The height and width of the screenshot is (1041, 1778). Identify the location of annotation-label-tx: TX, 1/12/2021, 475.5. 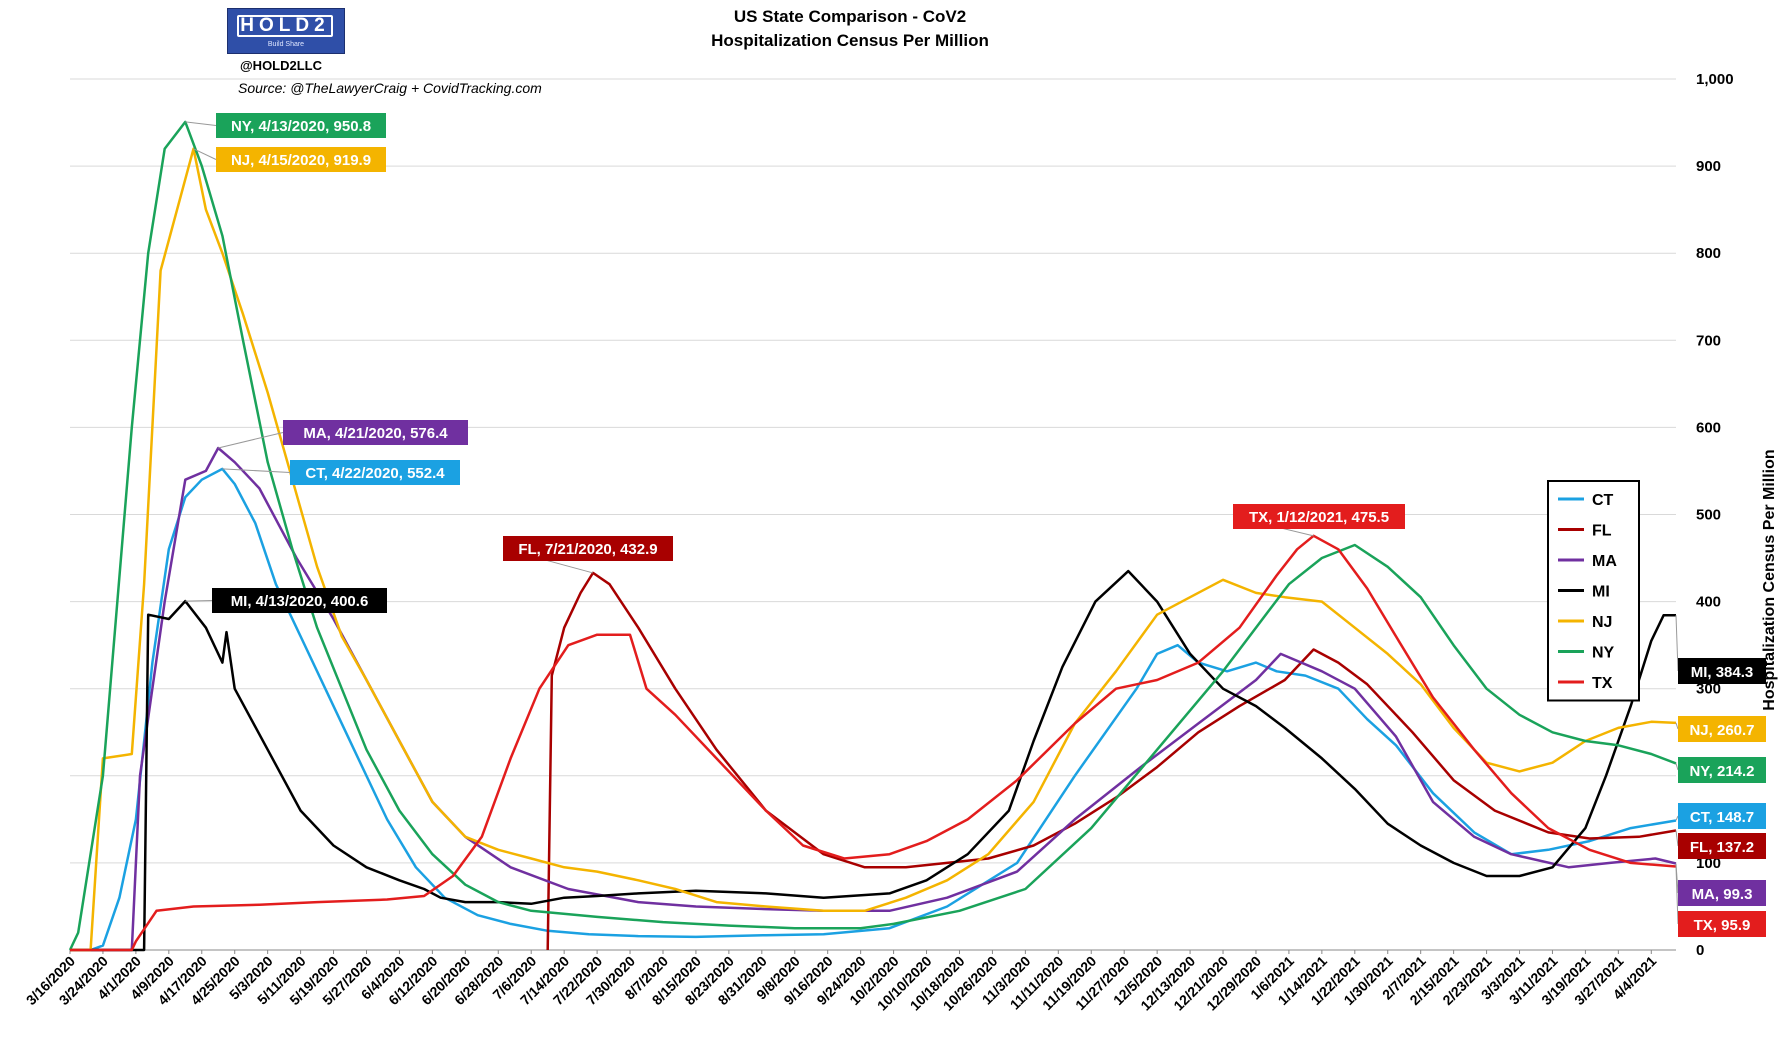
(1319, 517).